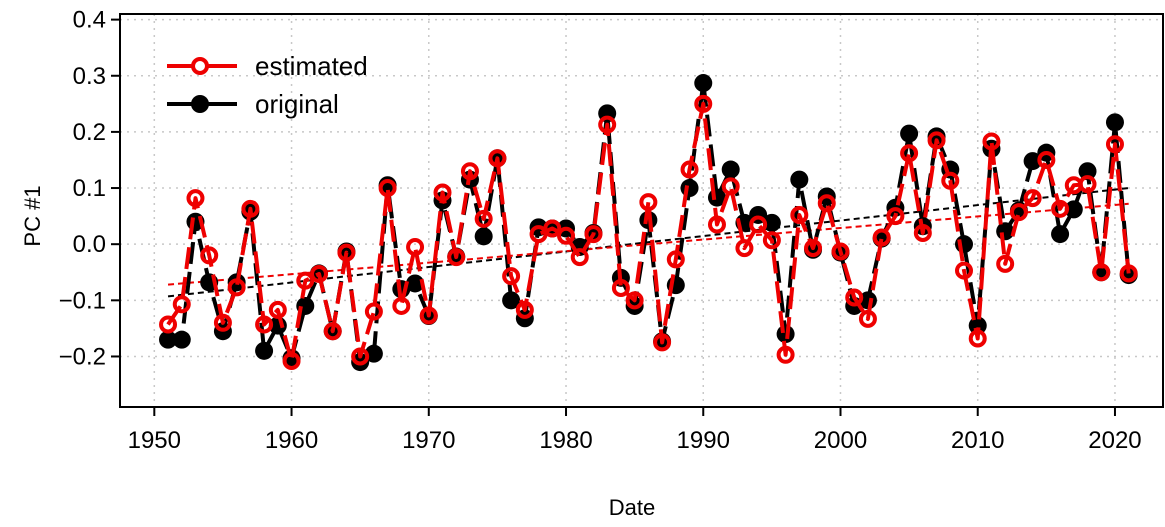  Describe the element at coordinates (82, 356) in the screenshot. I see `y-tick-label: −0.2` at that location.